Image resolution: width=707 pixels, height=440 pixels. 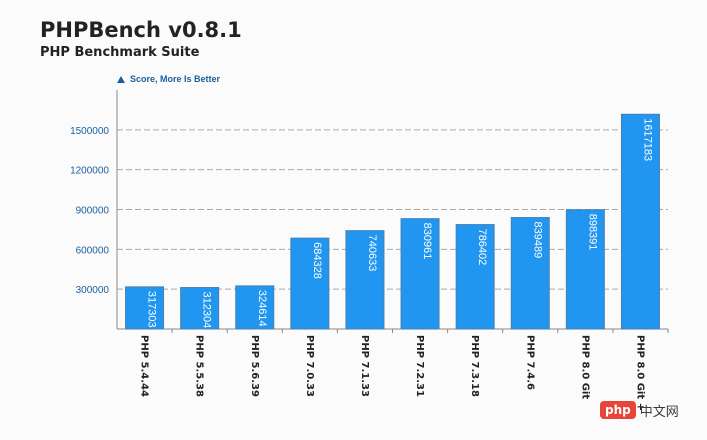 I want to click on x-tick-label: PHP 5.4.44, so click(x=144, y=366).